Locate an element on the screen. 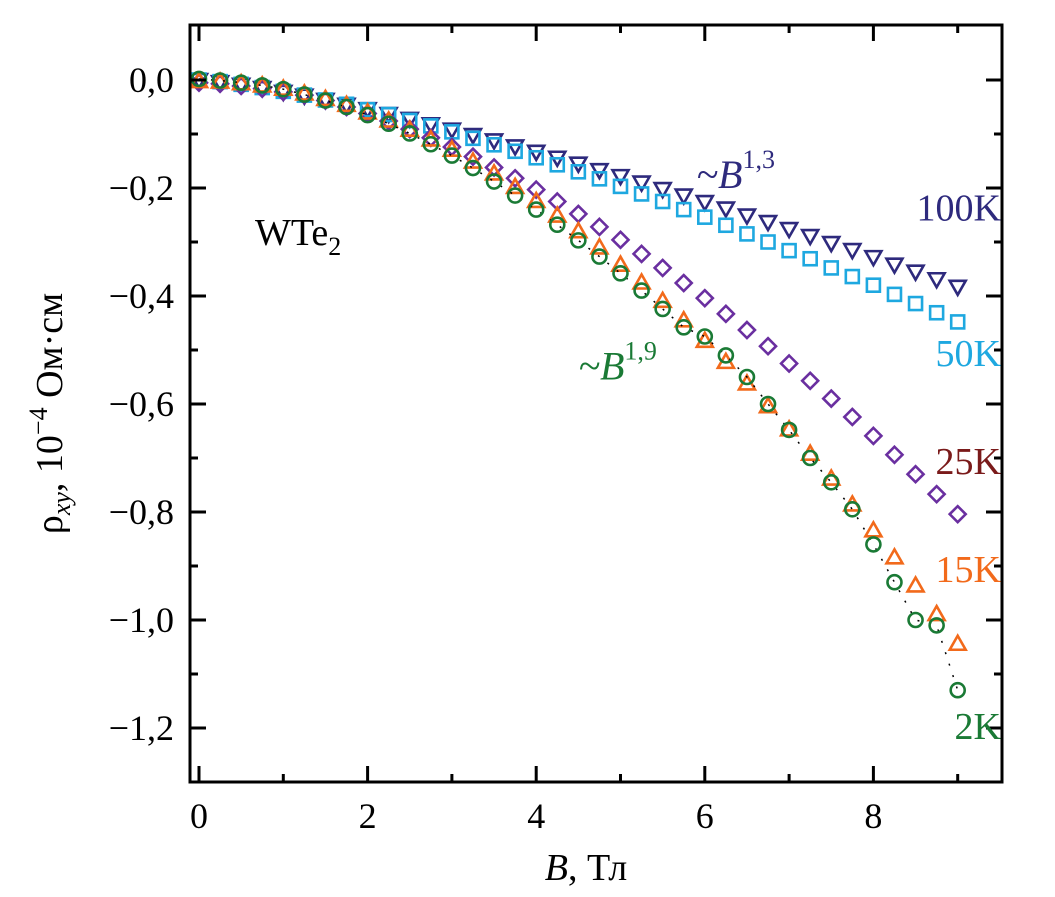  y-axis-title: ρxy, 10−4 Ом·см is located at coordinates (50, 413).